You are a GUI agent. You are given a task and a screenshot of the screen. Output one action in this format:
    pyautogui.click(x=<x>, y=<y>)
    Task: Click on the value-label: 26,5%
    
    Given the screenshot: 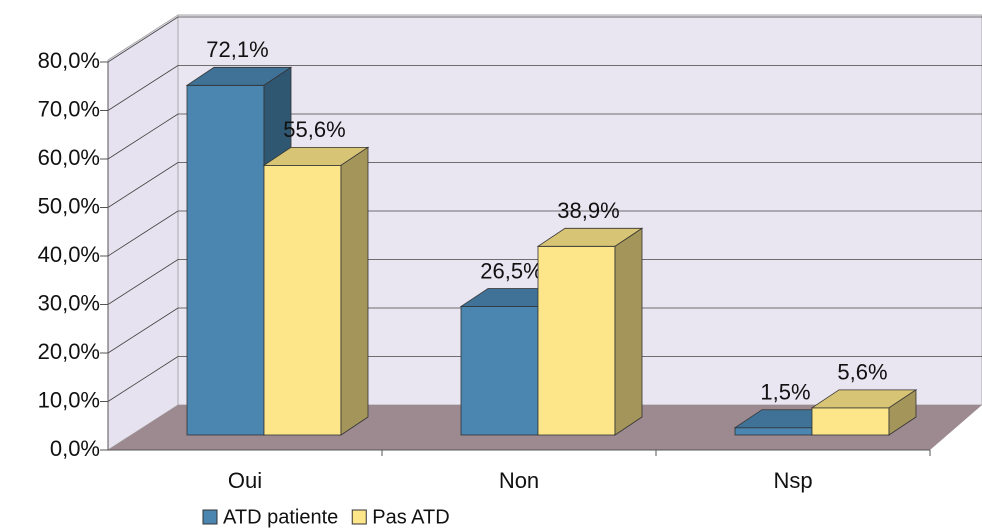 What is the action you would take?
    pyautogui.click(x=511, y=270)
    